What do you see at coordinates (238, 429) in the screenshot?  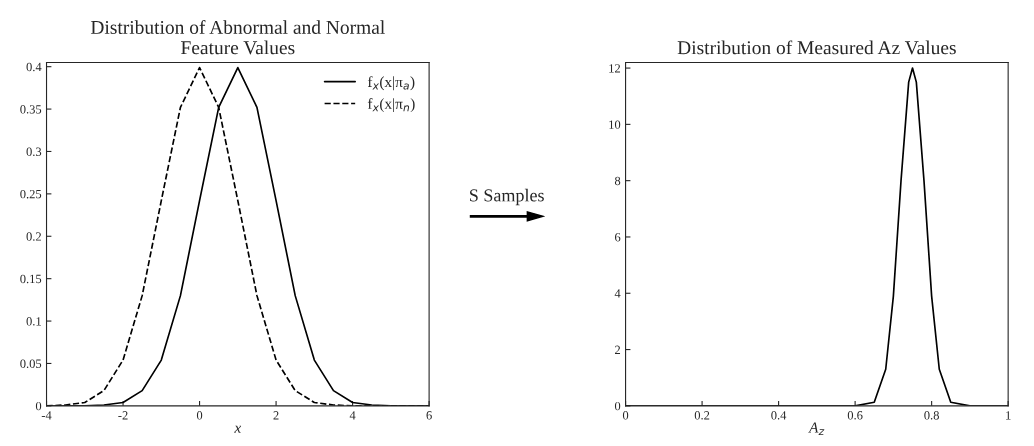 I see `x-axis-title: x` at bounding box center [238, 429].